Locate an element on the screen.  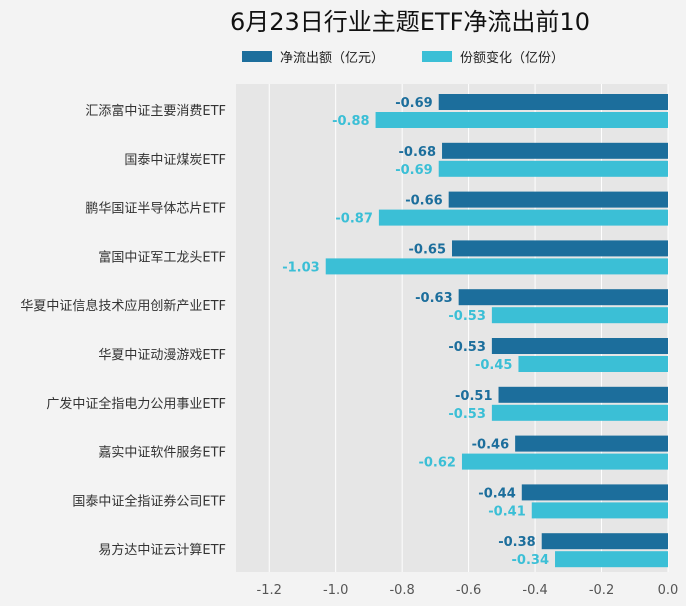
category-label: 广发中证全指电力公用事业ETF is located at coordinates (136, 404).